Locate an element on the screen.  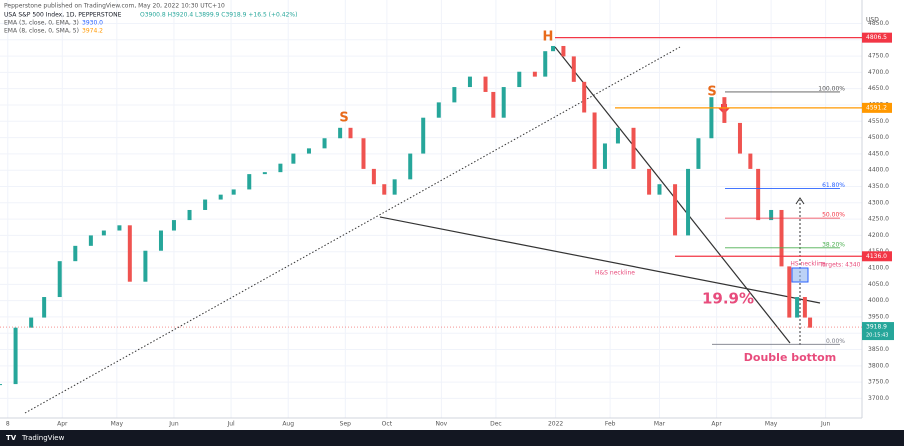
x-tick-label: 8 is located at coordinates (8, 424).